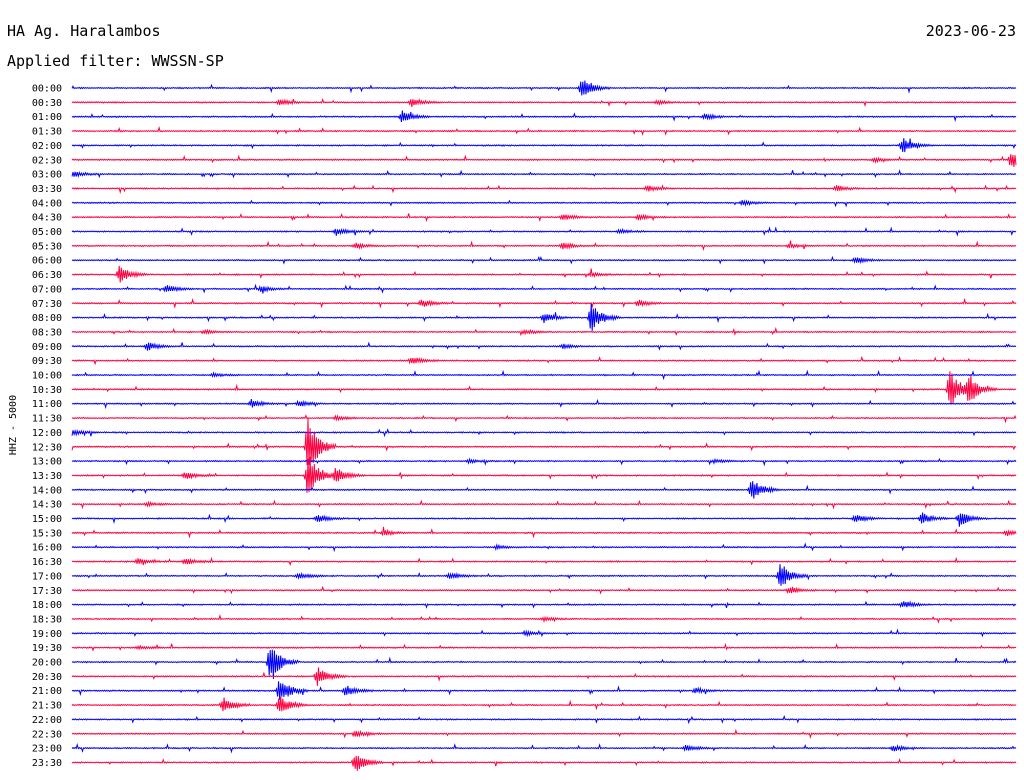  I want to click on time-label: 09:00, so click(47, 347).